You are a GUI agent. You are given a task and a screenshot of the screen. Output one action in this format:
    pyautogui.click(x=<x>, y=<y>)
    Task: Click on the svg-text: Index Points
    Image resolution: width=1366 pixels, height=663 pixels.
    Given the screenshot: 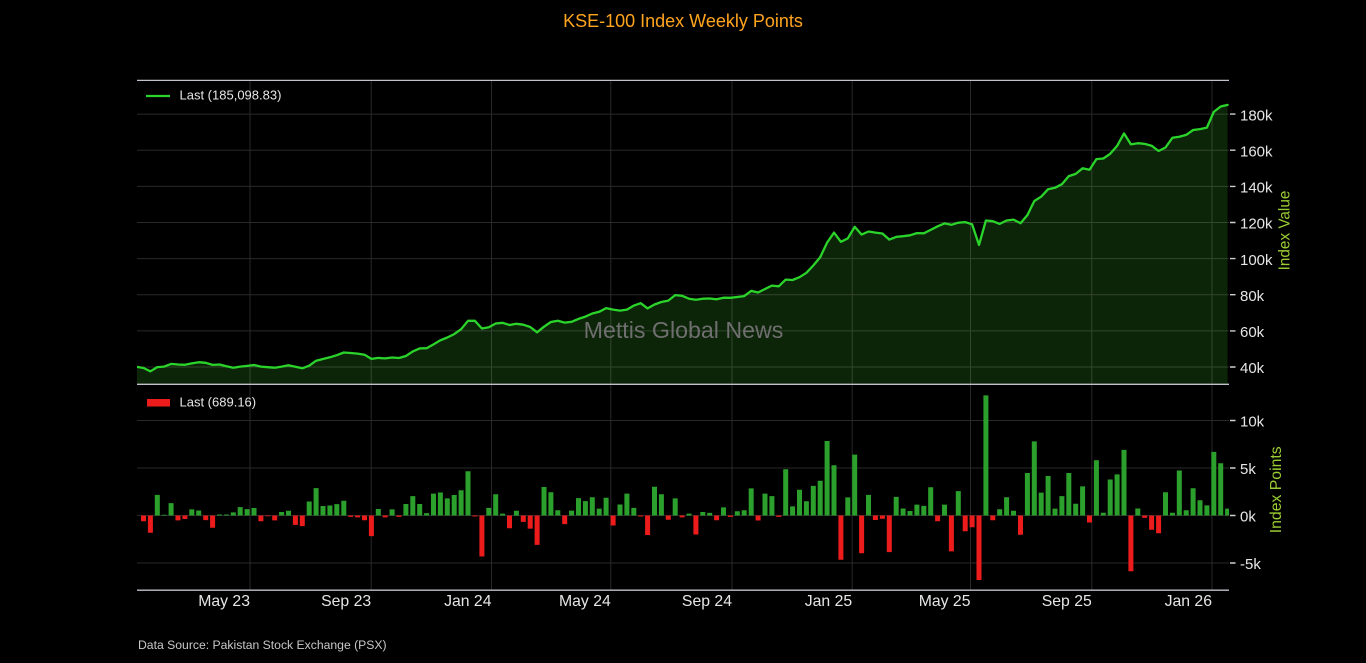 What is the action you would take?
    pyautogui.click(x=1276, y=489)
    